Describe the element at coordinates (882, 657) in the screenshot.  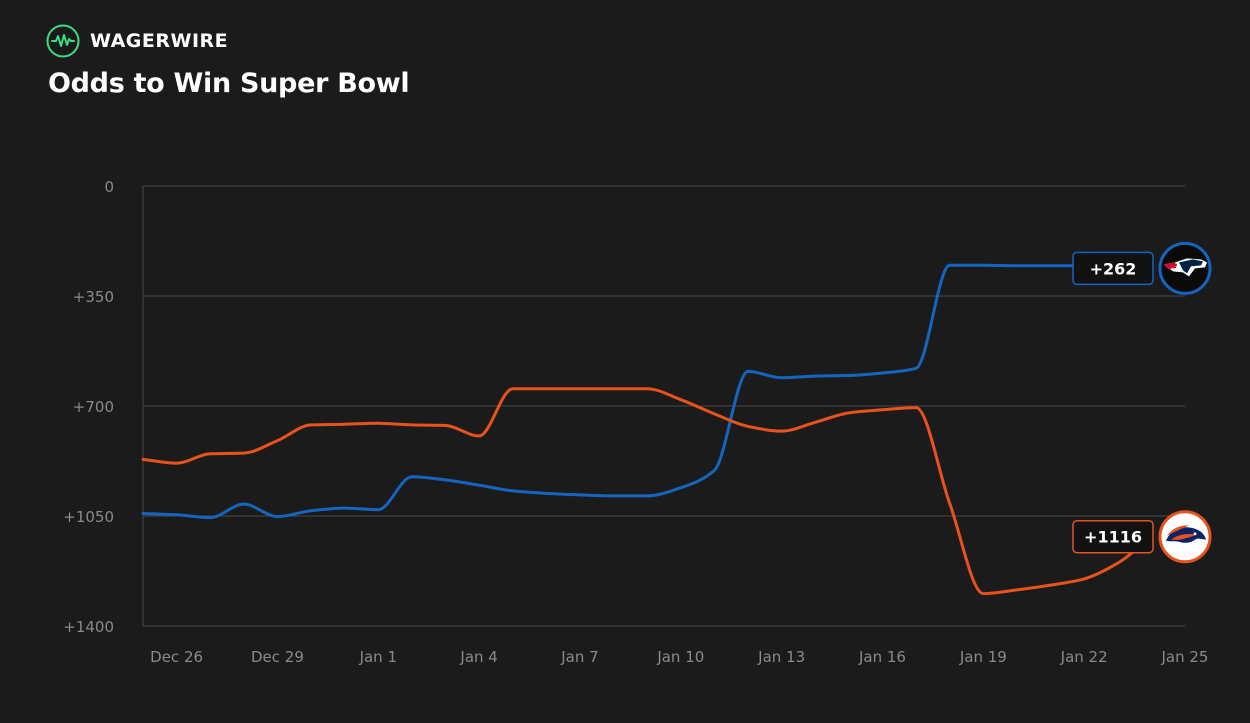
I see `x-tick-label: Jan 16` at that location.